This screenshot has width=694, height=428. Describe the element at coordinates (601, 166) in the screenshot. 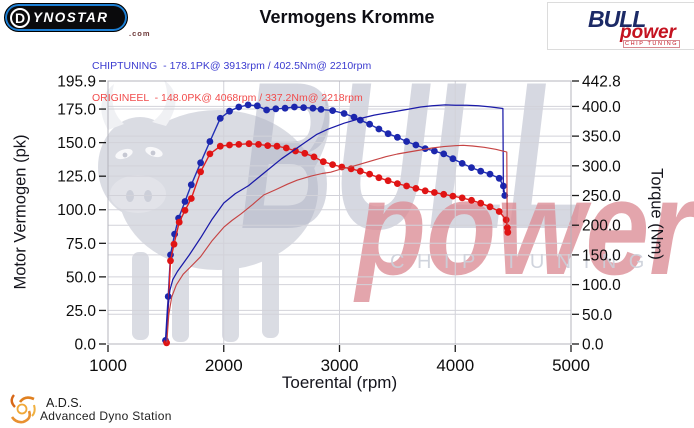

I see `right-tick-label: 300.0` at that location.